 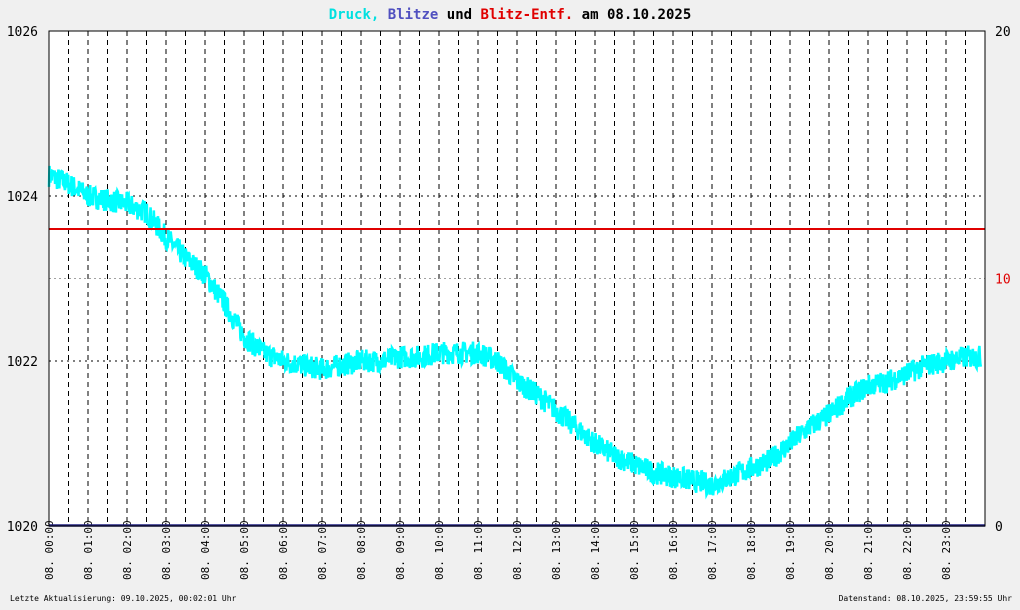 What do you see at coordinates (926, 598) in the screenshot?
I see `footer-right: Datenstand: 08.10.2025, 23:59:55 Uhr` at bounding box center [926, 598].